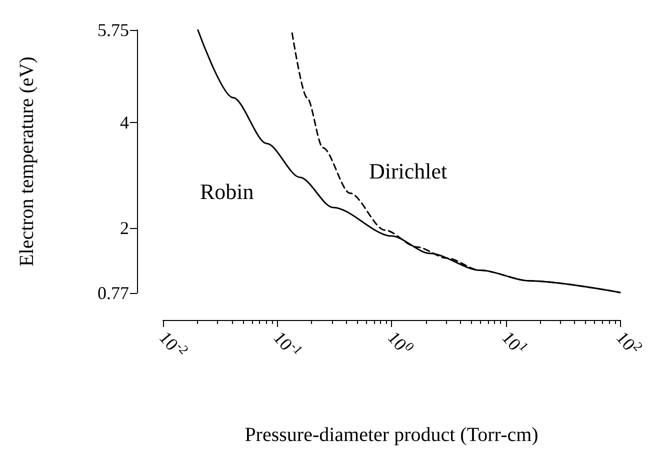 This screenshot has width=650, height=456. I want to click on x-tick-label: 101, so click(515, 341).